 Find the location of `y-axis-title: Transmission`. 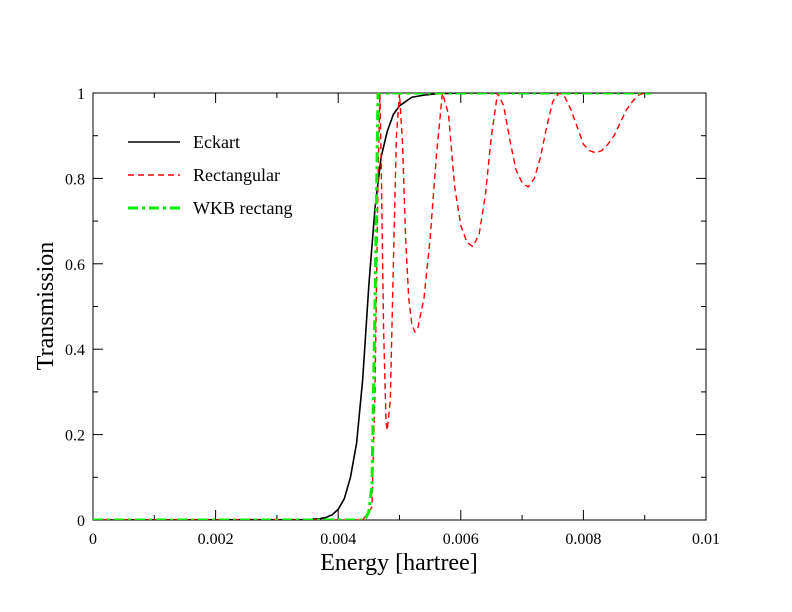

y-axis-title: Transmission is located at coordinates (46, 306).